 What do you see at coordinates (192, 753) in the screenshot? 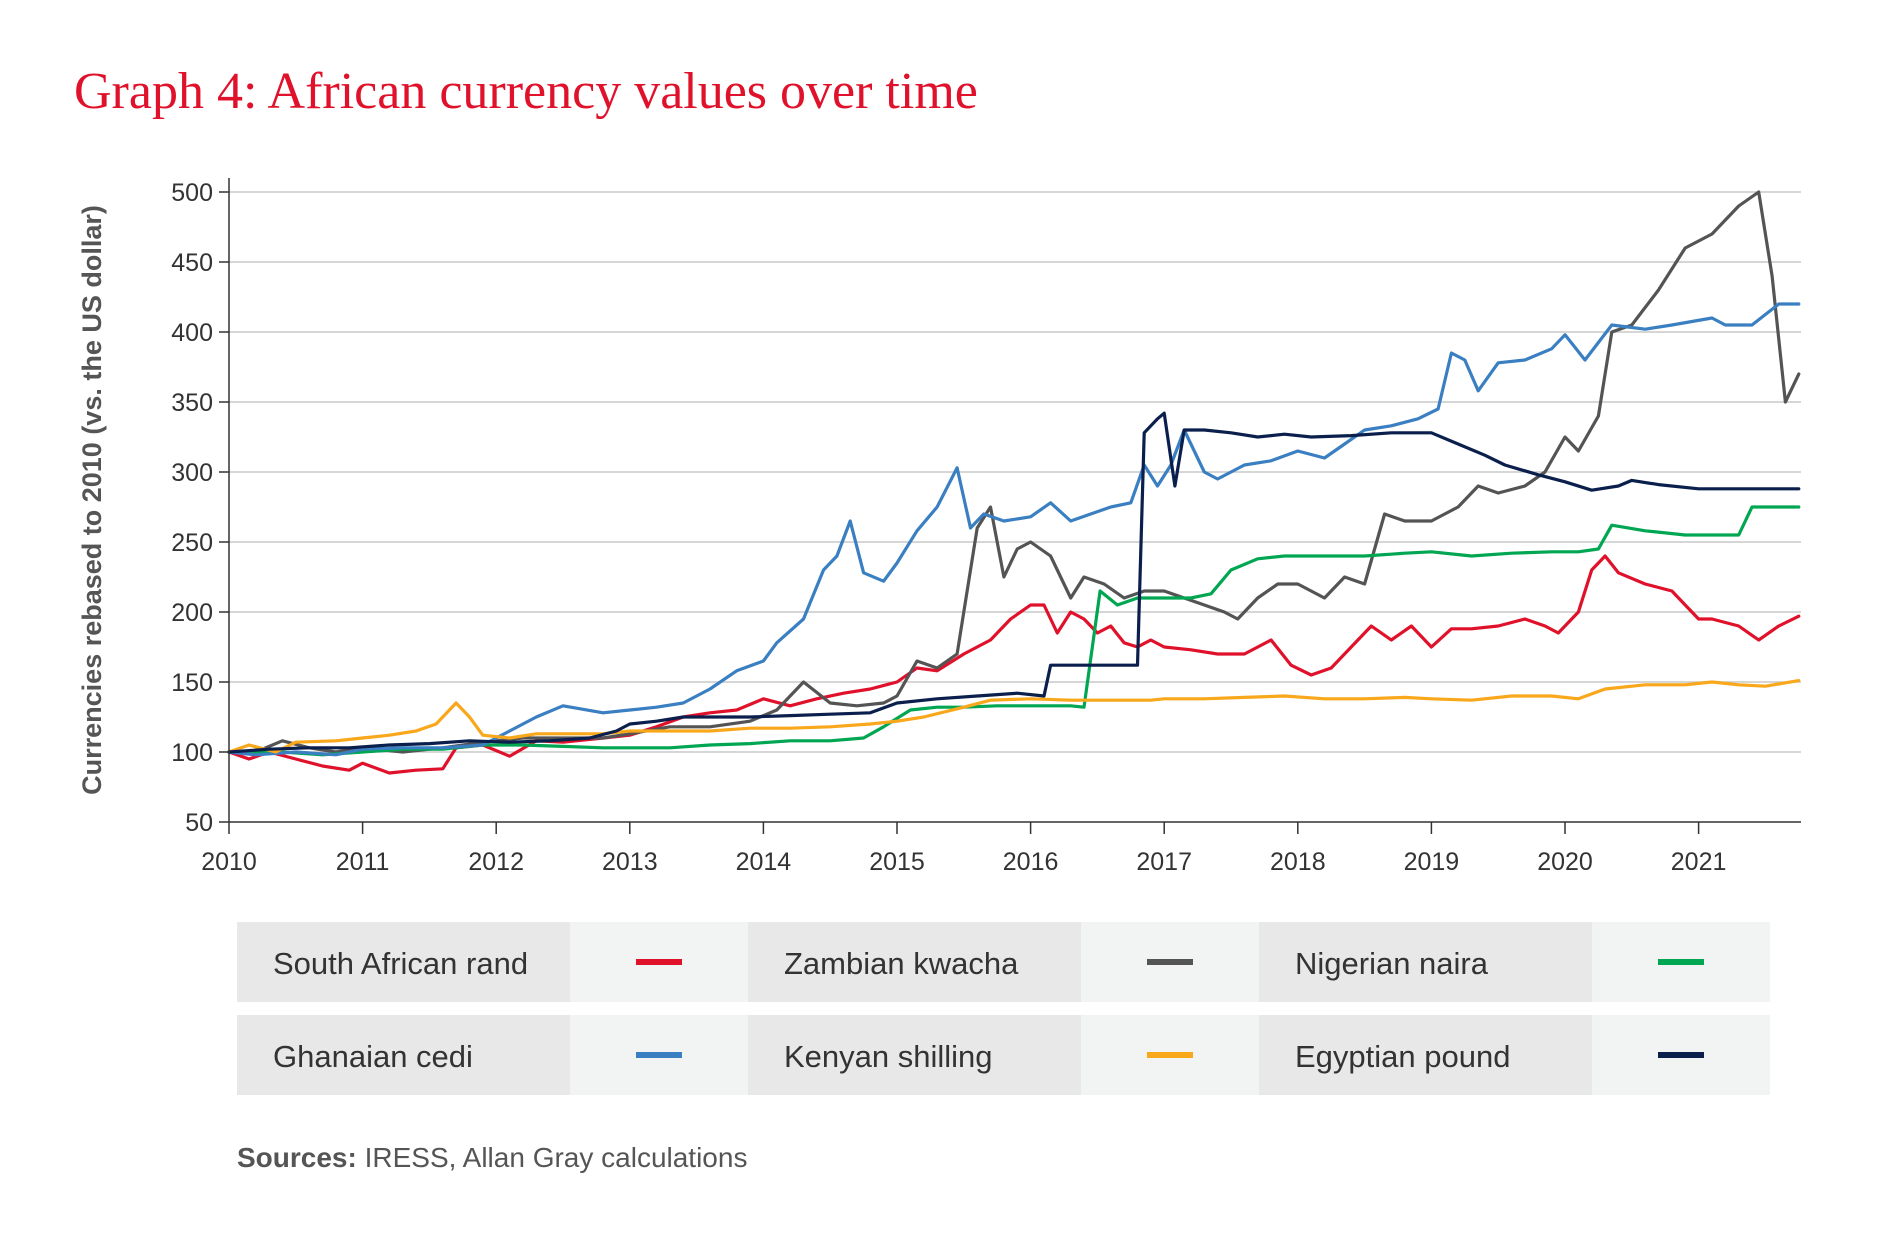
I see `y-tick-label: 100` at bounding box center [192, 753].